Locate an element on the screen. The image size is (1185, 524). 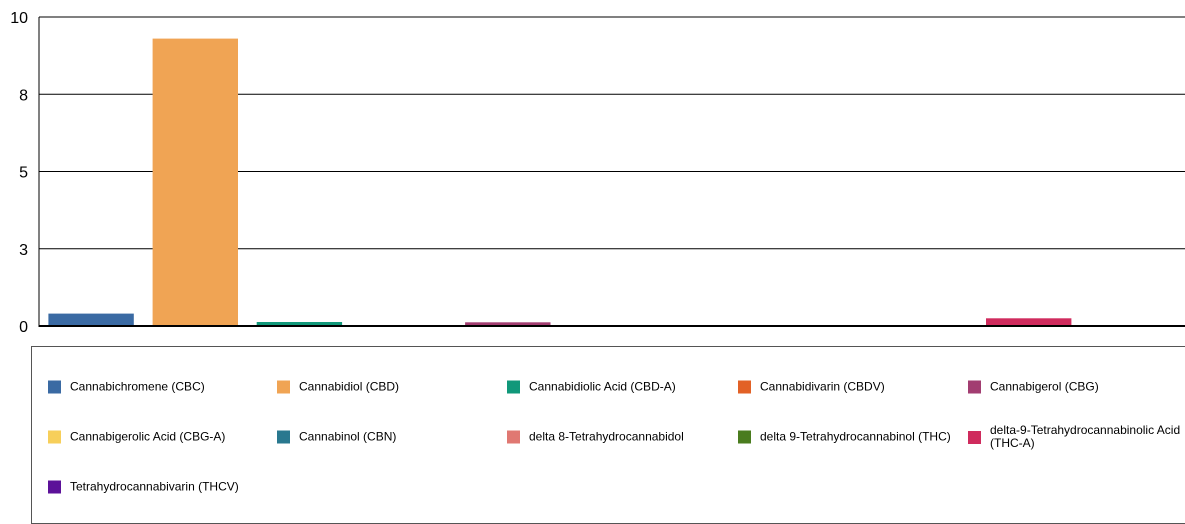
legend-item: Cannabigerolic Acid (CBG-A) is located at coordinates (137, 436).